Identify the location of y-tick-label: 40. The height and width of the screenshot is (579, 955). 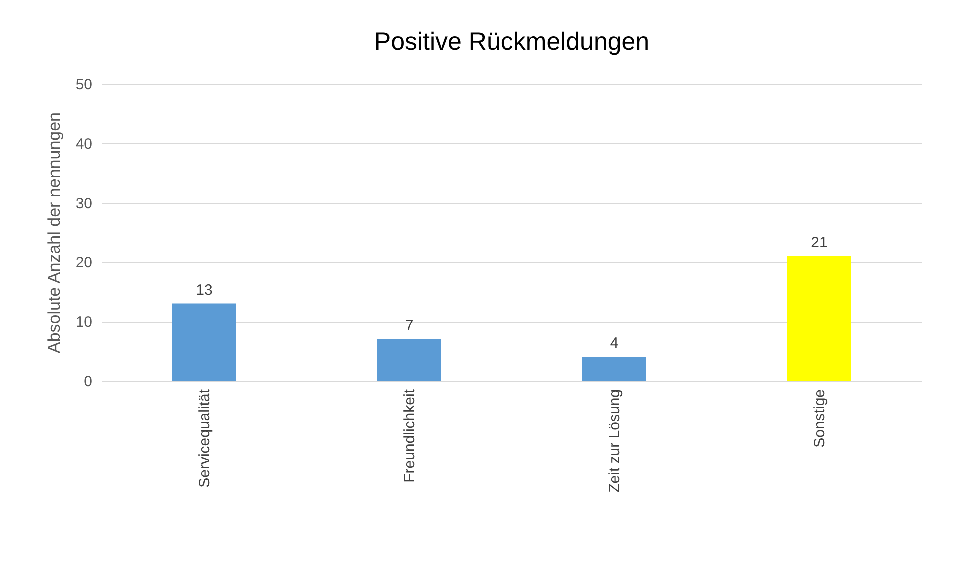
(84, 144).